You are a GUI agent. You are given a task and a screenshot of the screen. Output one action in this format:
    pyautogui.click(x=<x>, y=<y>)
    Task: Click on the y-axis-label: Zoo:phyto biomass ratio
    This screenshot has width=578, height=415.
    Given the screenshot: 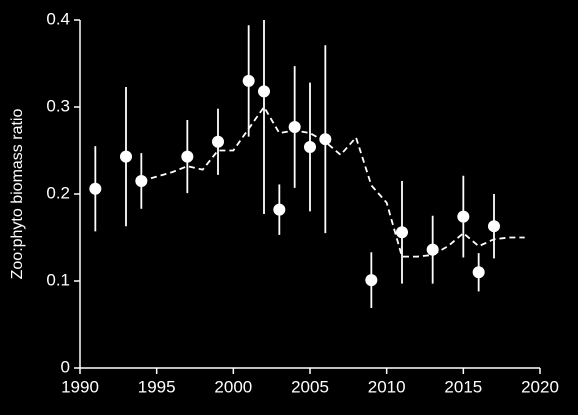 What is the action you would take?
    pyautogui.click(x=17, y=194)
    